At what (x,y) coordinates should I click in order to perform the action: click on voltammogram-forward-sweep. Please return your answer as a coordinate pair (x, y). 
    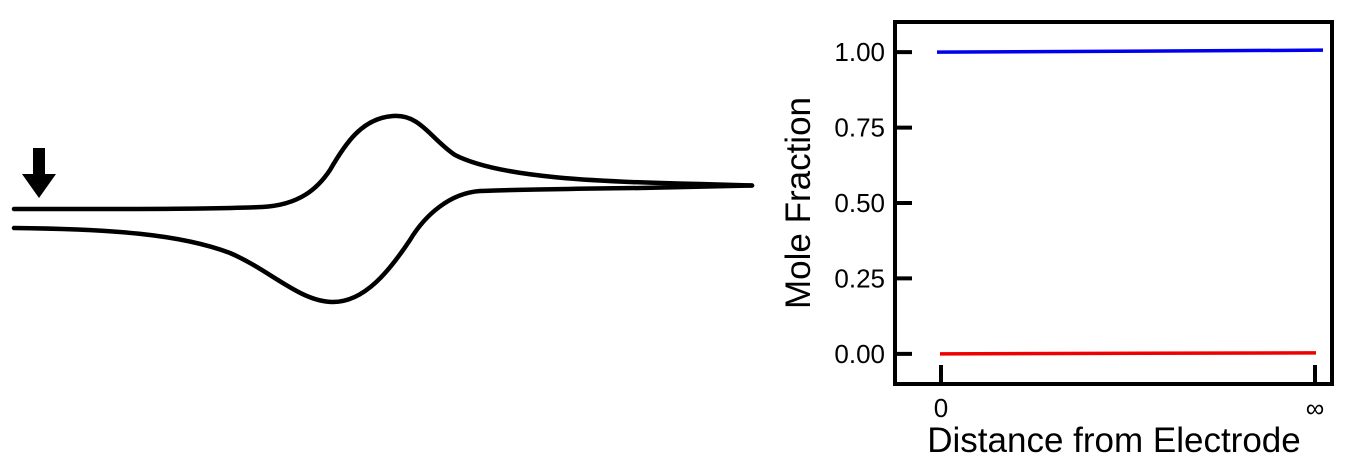
    Looking at the image, I should click on (383, 162).